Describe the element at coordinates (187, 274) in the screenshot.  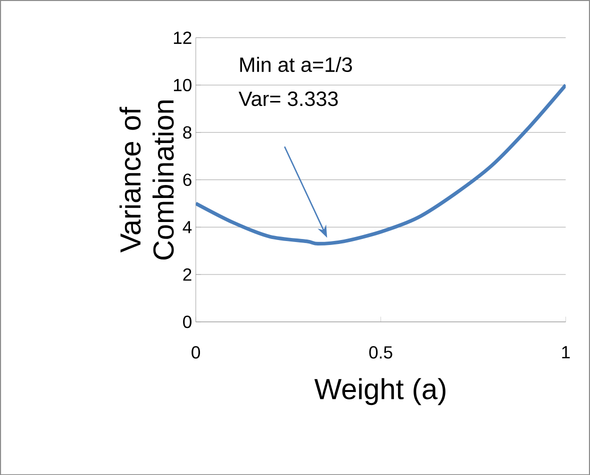
I see `y-tick-label: 2` at that location.